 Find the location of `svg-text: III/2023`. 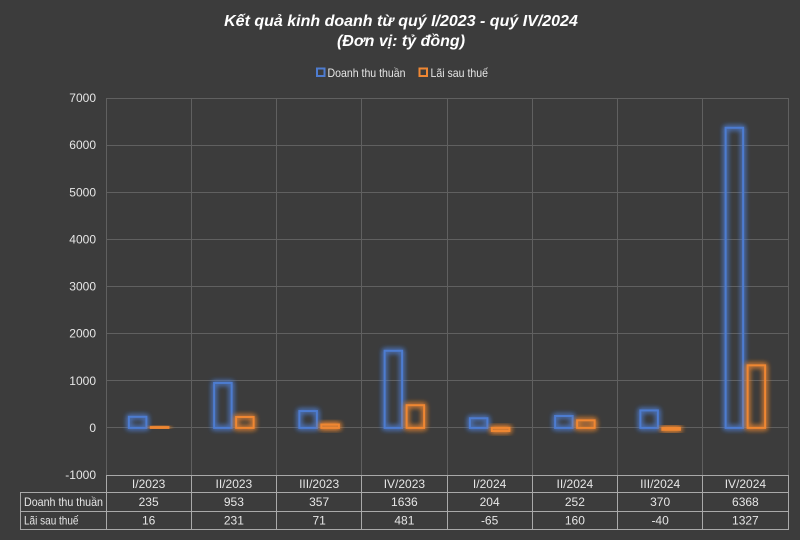

svg-text: III/2023 is located at coordinates (319, 484).